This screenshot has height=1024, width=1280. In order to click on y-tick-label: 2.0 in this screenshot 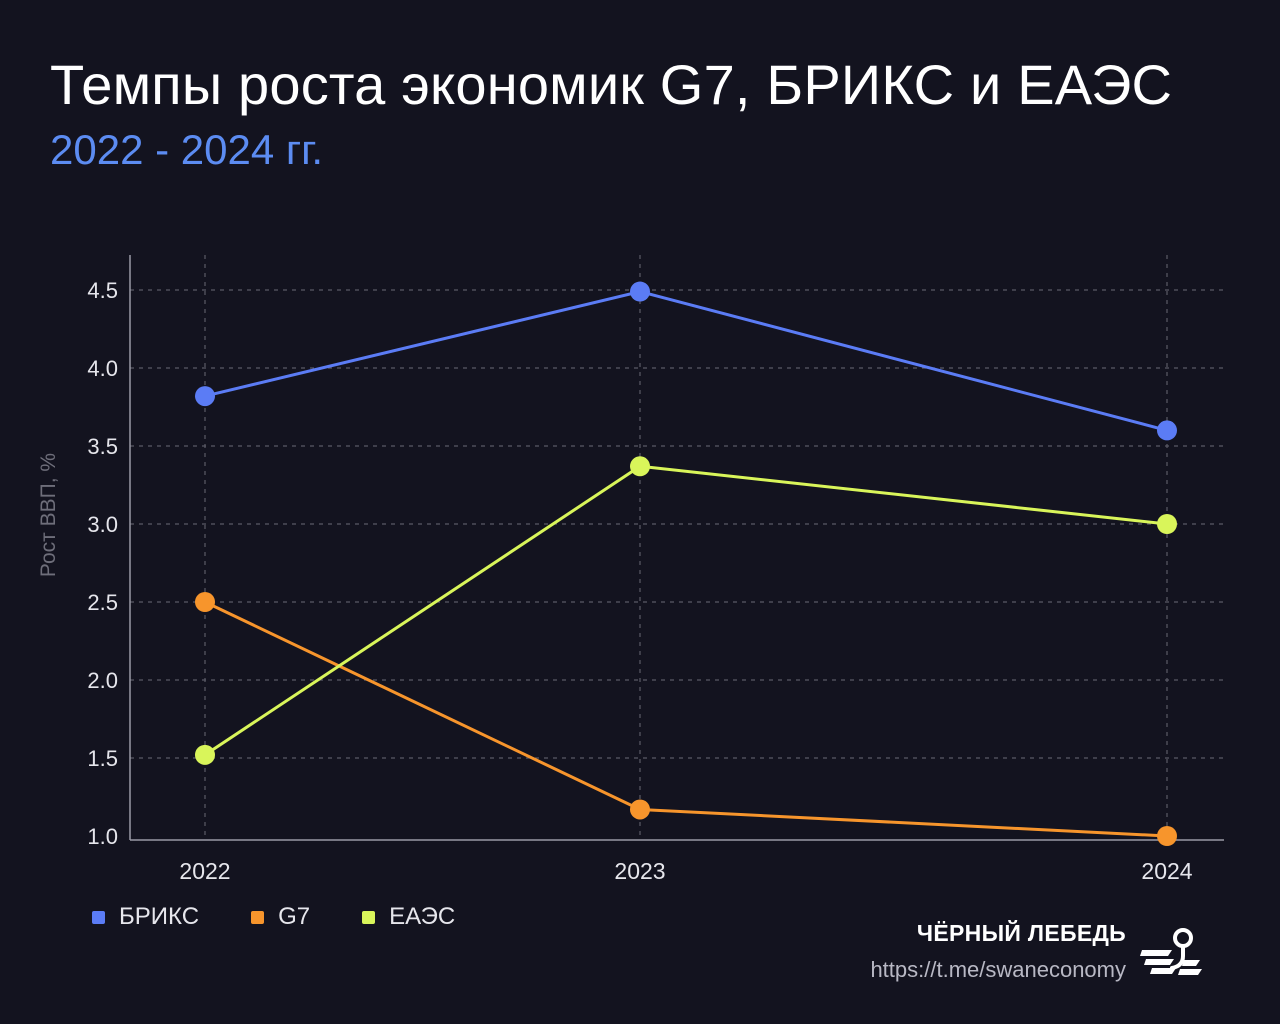, I will do `click(102, 680)`.